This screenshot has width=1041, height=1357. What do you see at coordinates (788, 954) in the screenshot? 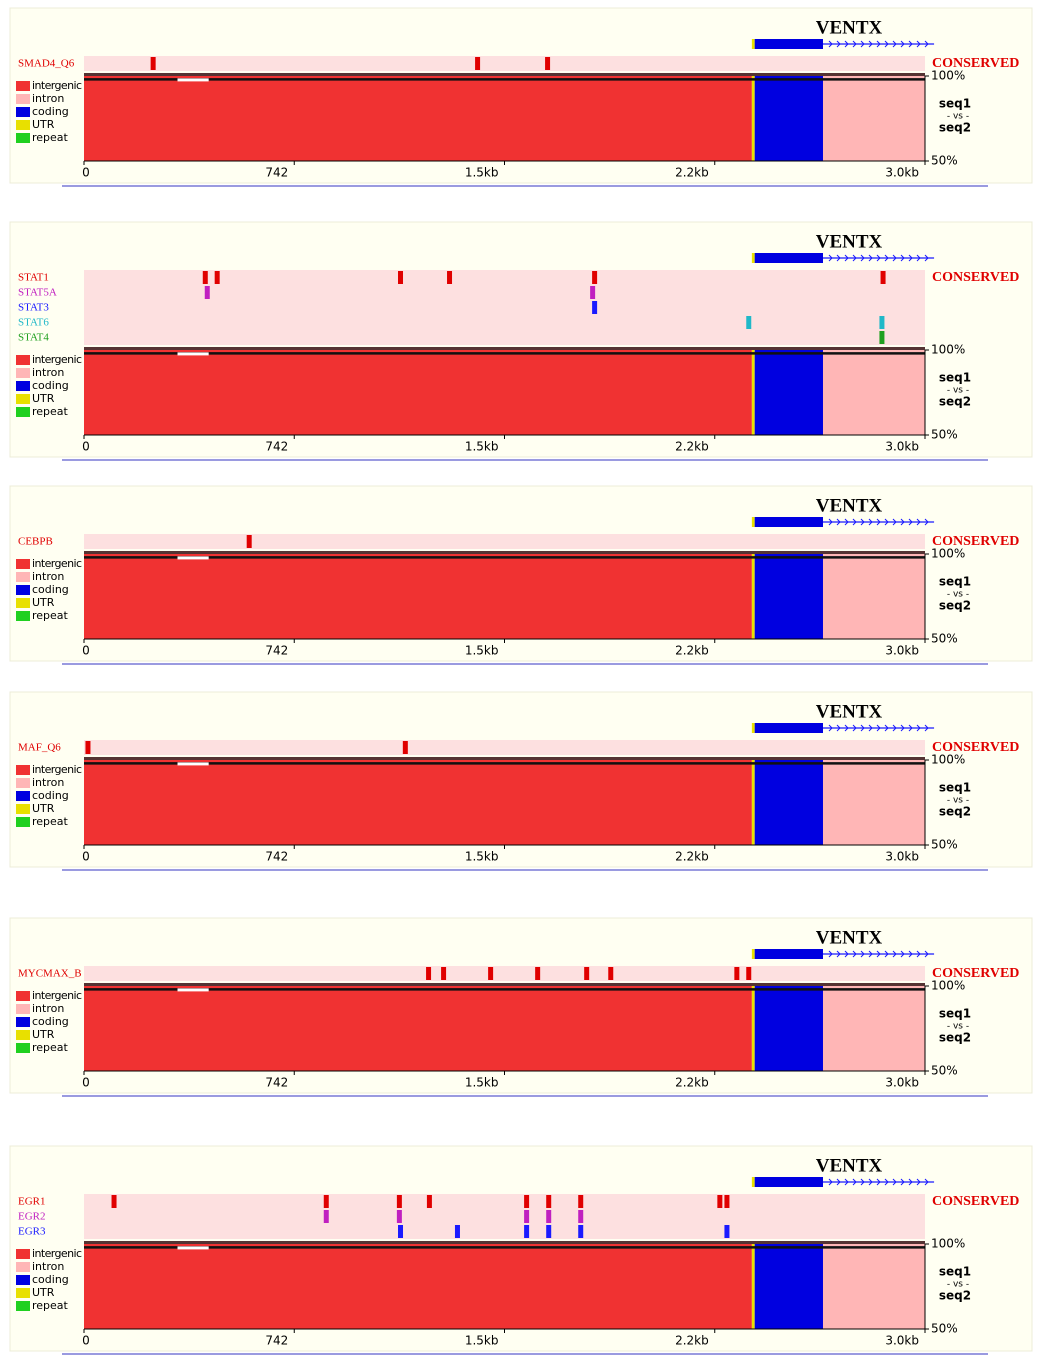
I see `gene-exon` at bounding box center [788, 954].